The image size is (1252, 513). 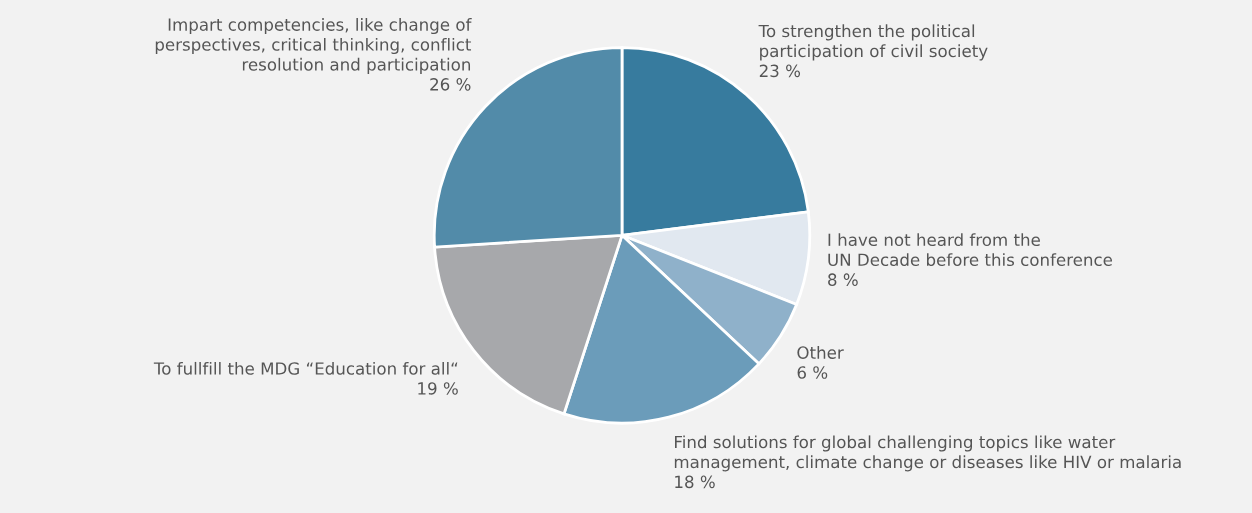 I want to click on data-label: 6 %, so click(x=812, y=372).